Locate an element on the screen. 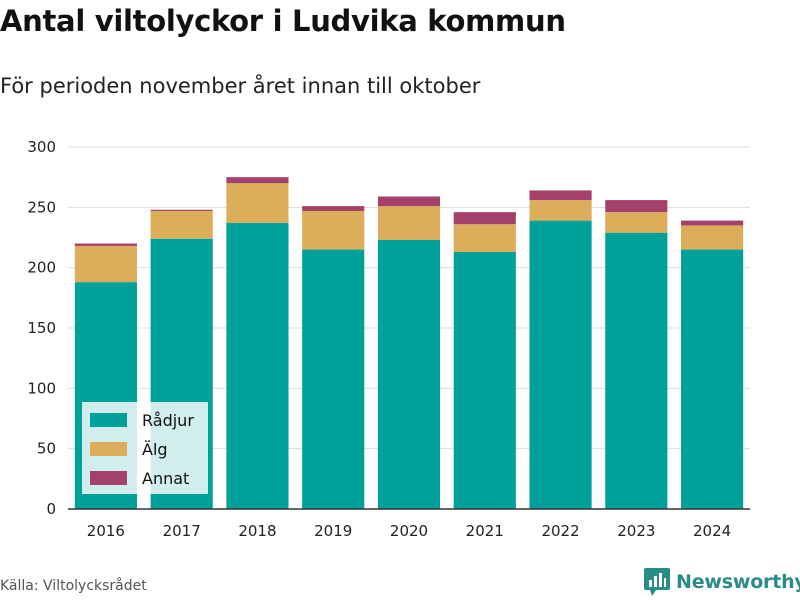 This screenshot has height=600, width=800. legend-label: Annat is located at coordinates (165, 478).